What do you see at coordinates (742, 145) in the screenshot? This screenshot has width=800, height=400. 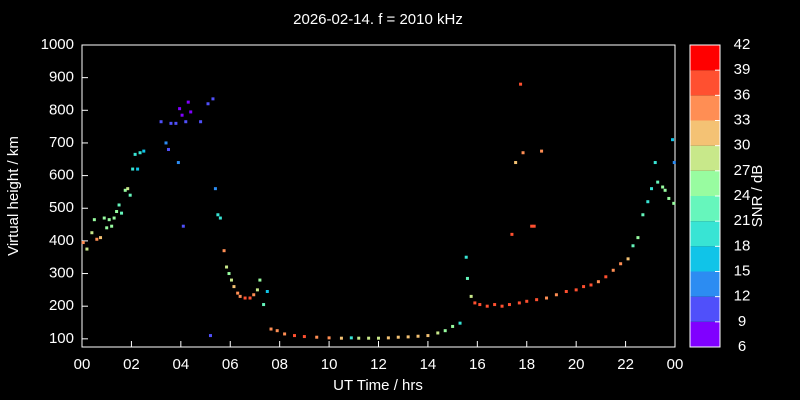 I see `colorbar-tick-label: 30` at bounding box center [742, 145].